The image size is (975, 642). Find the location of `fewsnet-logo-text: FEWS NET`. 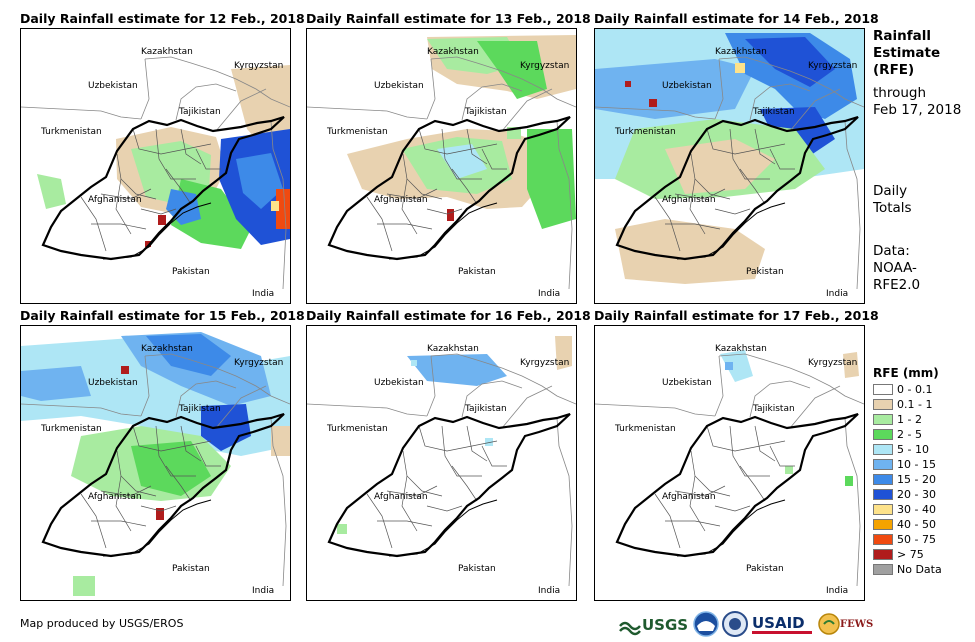

fewsnet-logo-text: FEWS NET is located at coordinates (857, 624).